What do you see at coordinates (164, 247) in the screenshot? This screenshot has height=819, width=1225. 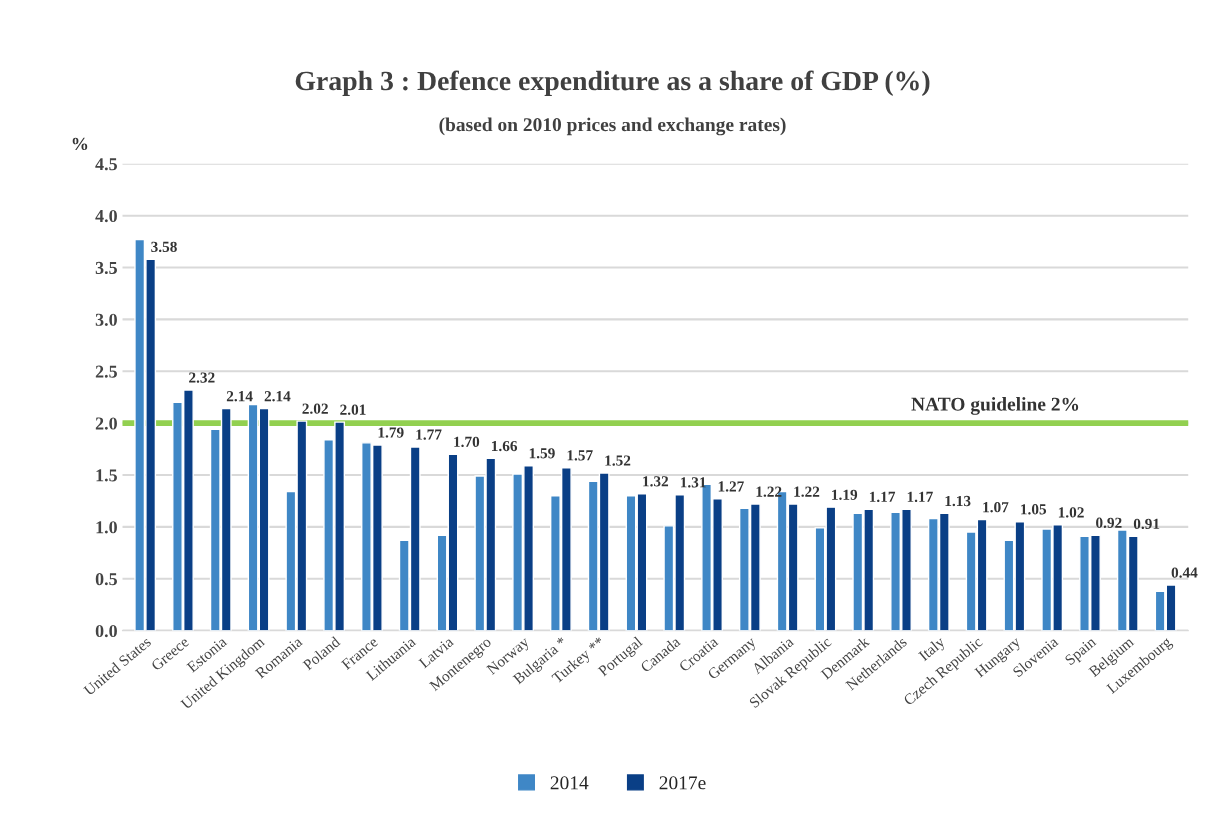 I see `data-label: 3.58` at bounding box center [164, 247].